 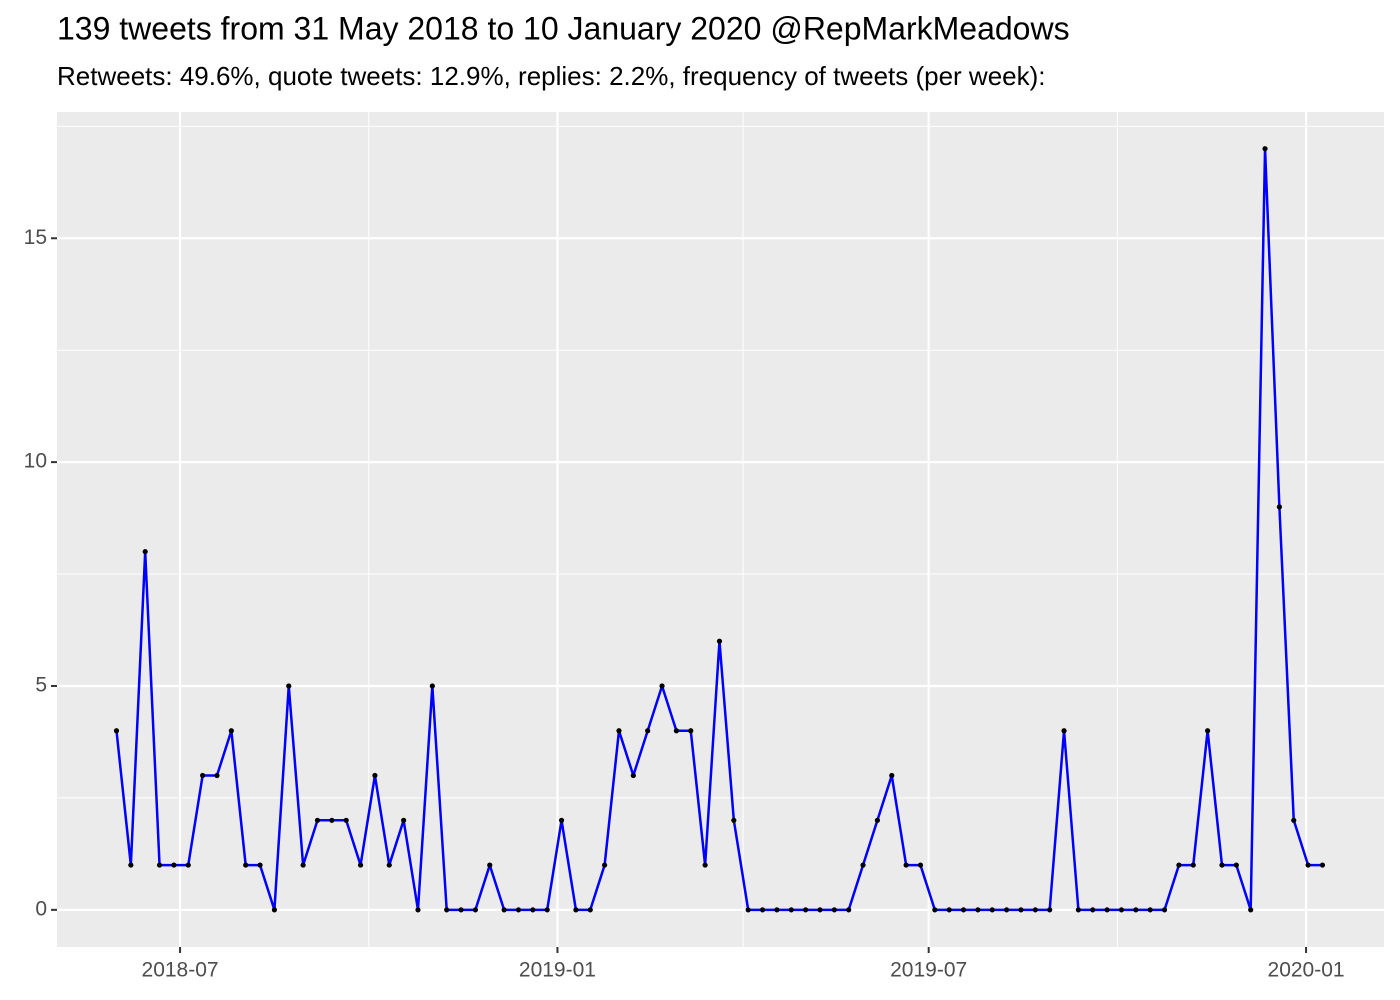 I want to click on x-tick-label: 2018-07, so click(x=180, y=970).